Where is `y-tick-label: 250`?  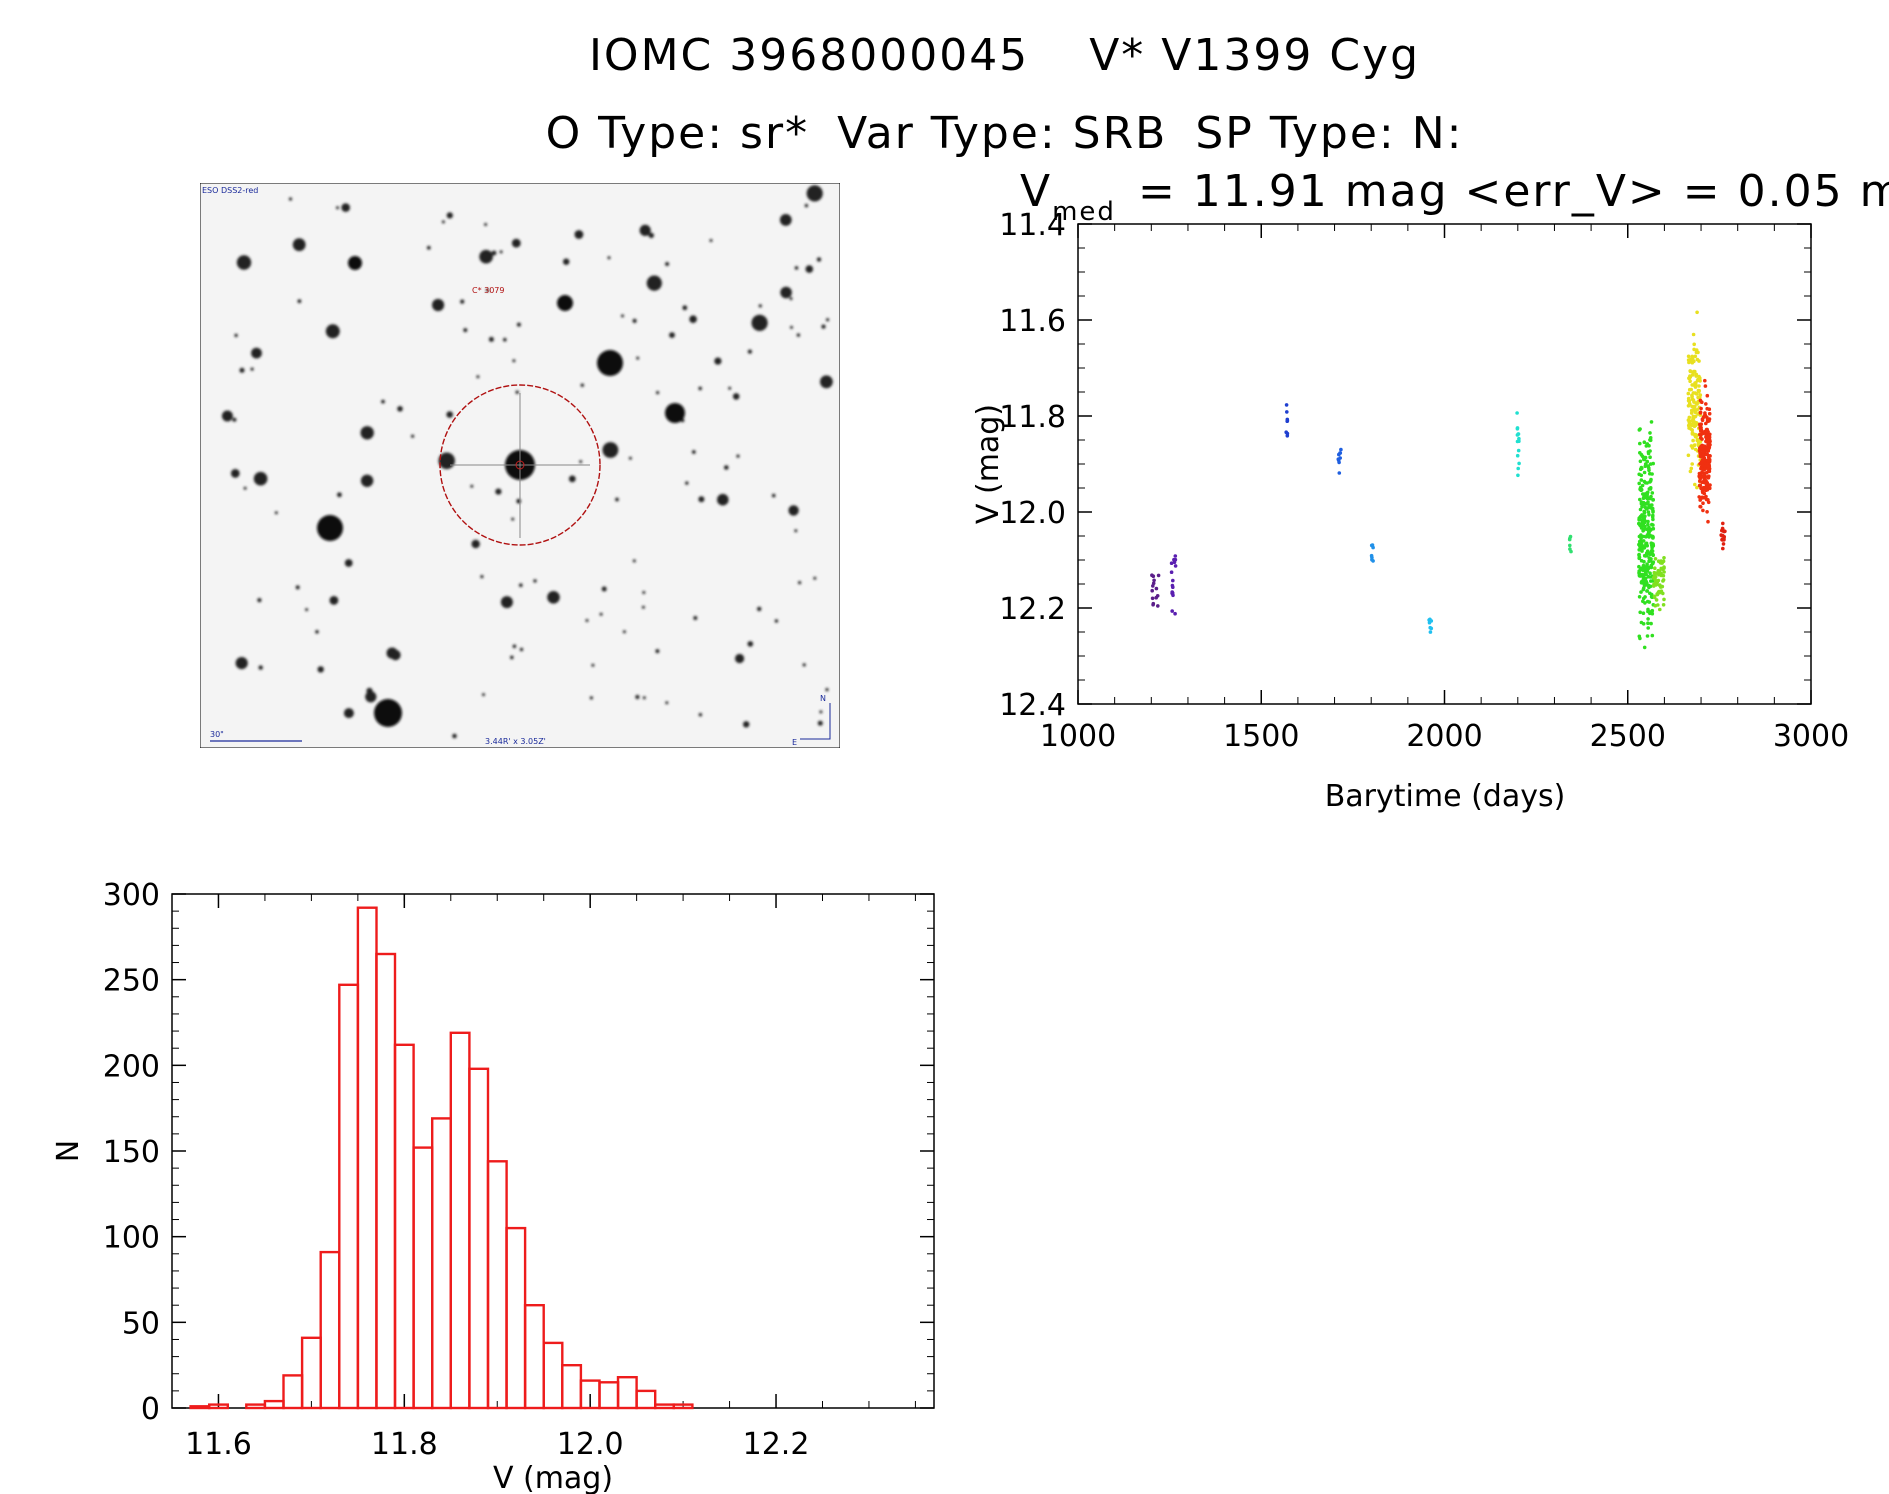
y-tick-label: 250 is located at coordinates (131, 981).